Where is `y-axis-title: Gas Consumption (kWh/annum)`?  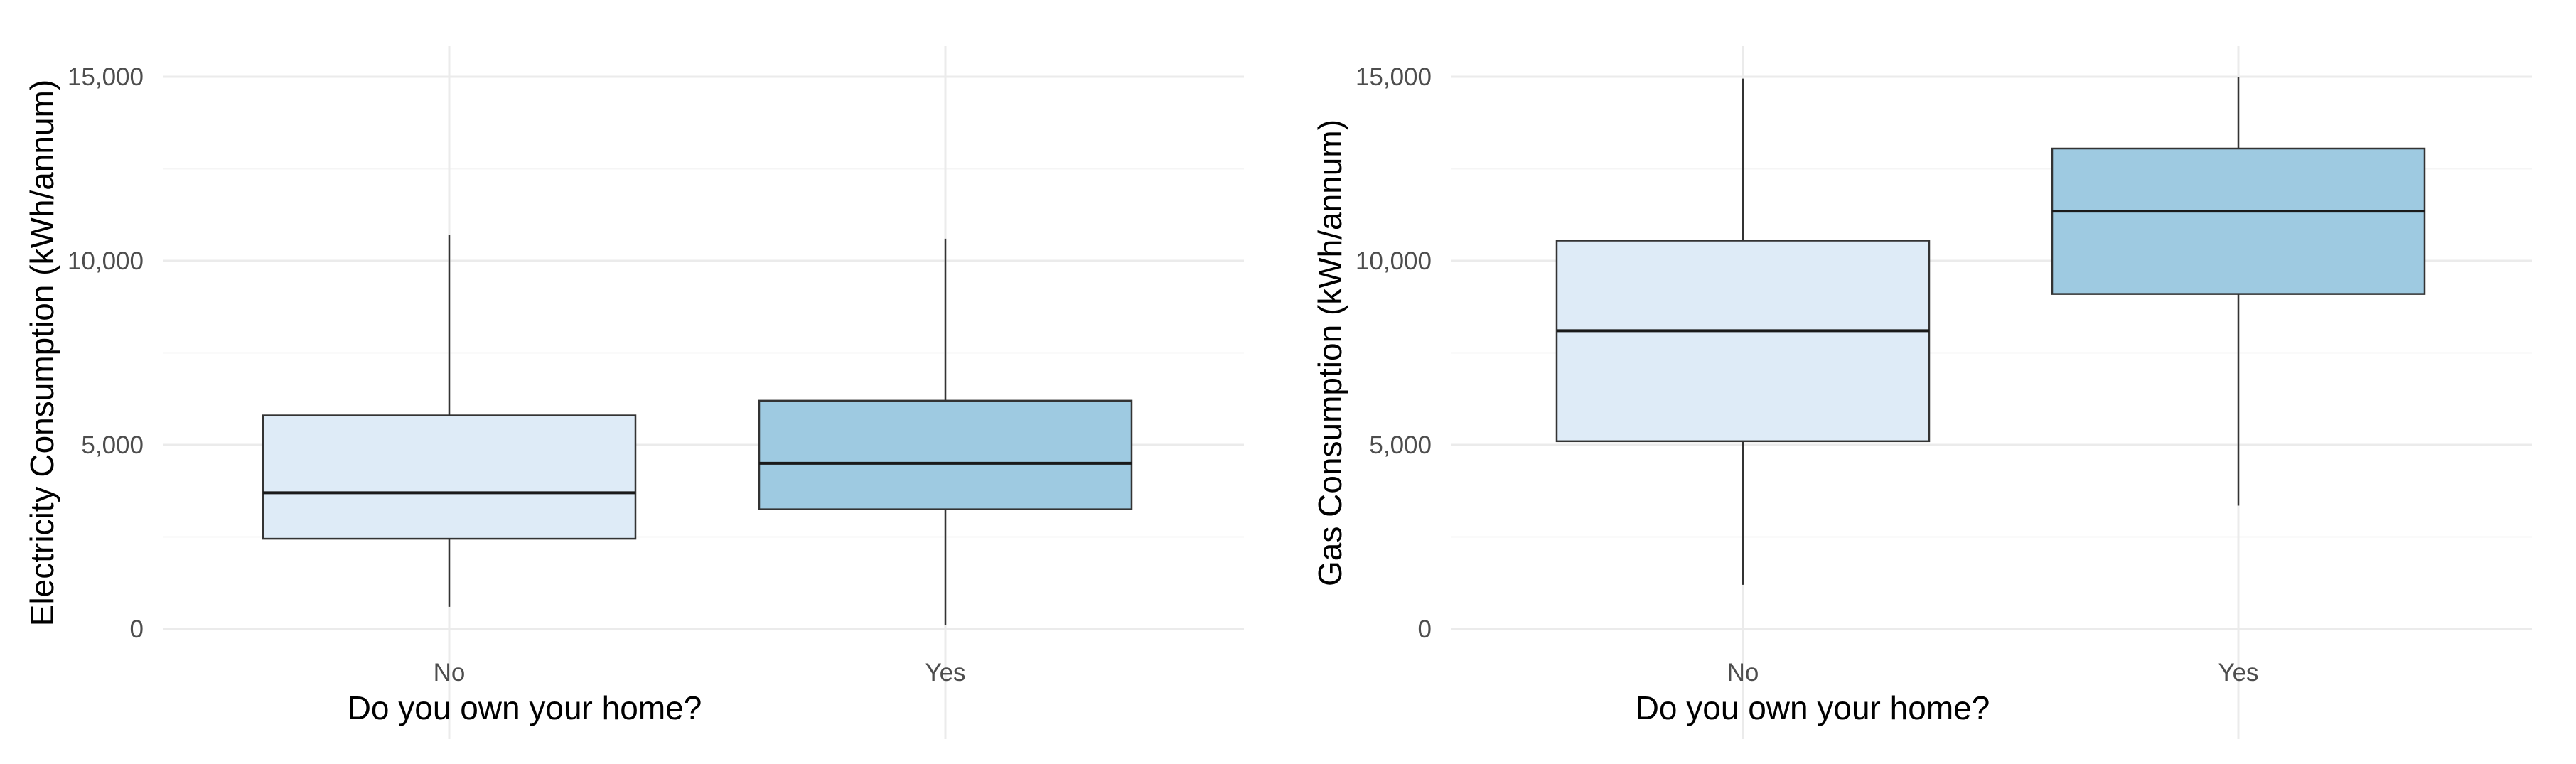
y-axis-title: Gas Consumption (kWh/annum) is located at coordinates (1329, 352).